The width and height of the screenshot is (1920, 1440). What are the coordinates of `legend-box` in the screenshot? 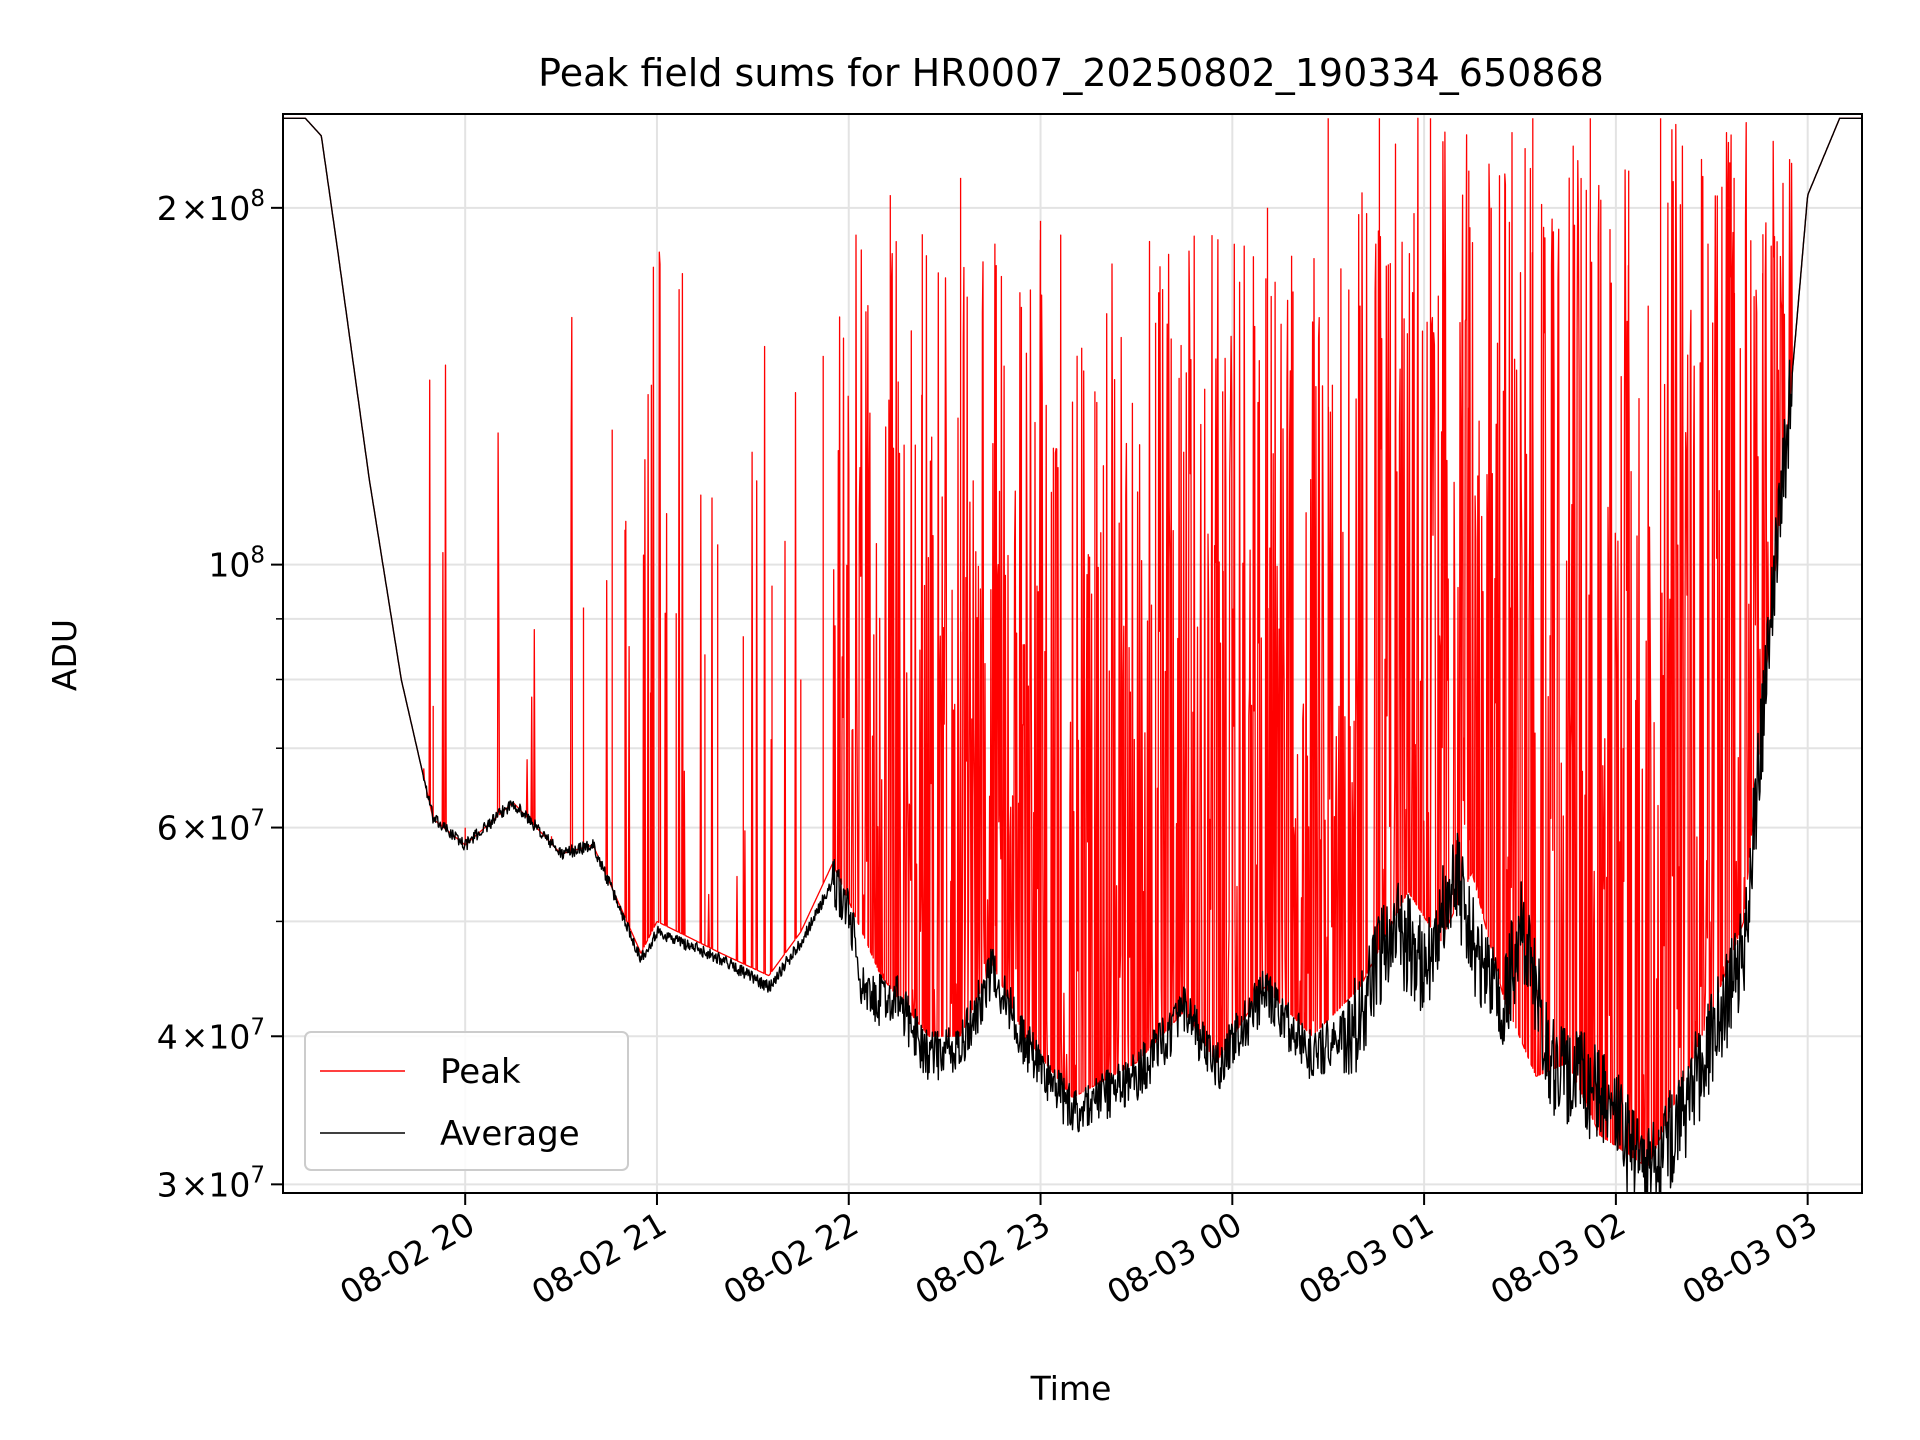 It's located at (466, 1101).